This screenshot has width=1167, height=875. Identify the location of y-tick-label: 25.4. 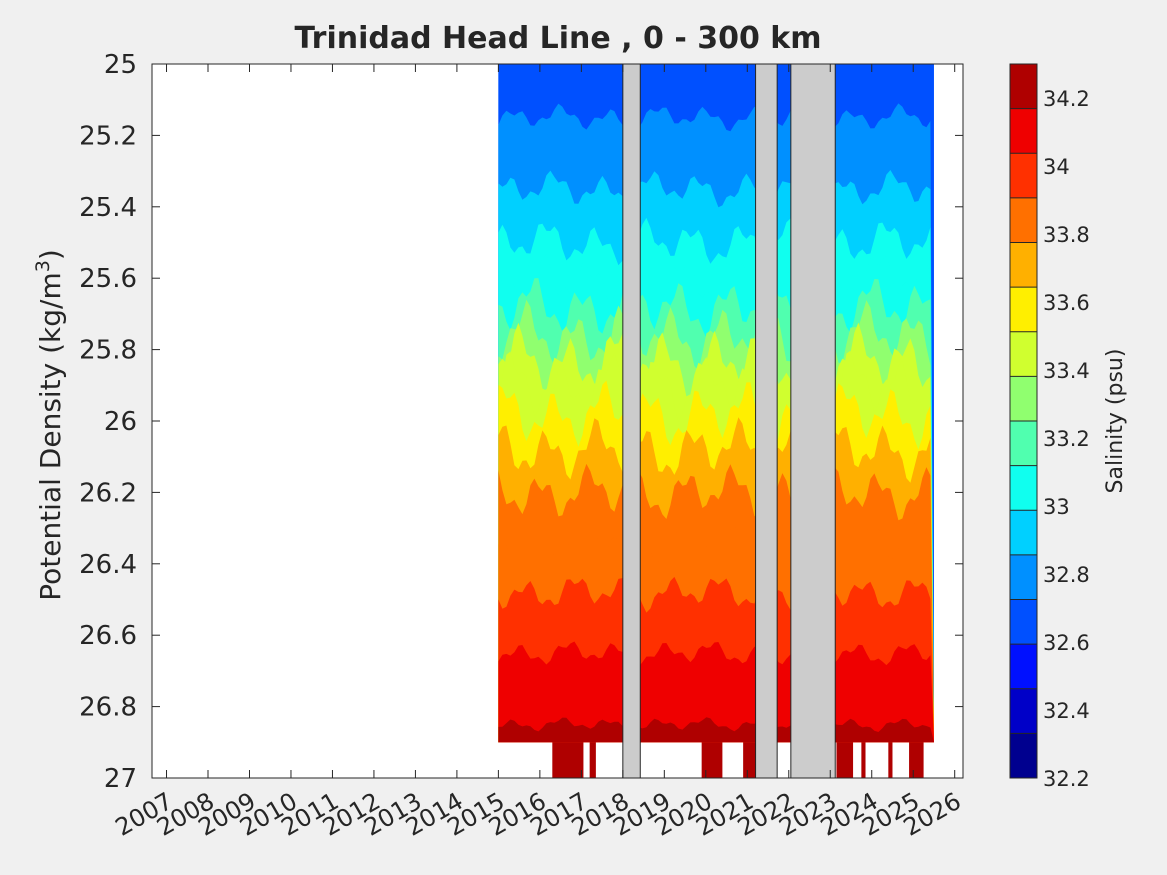
(108, 208).